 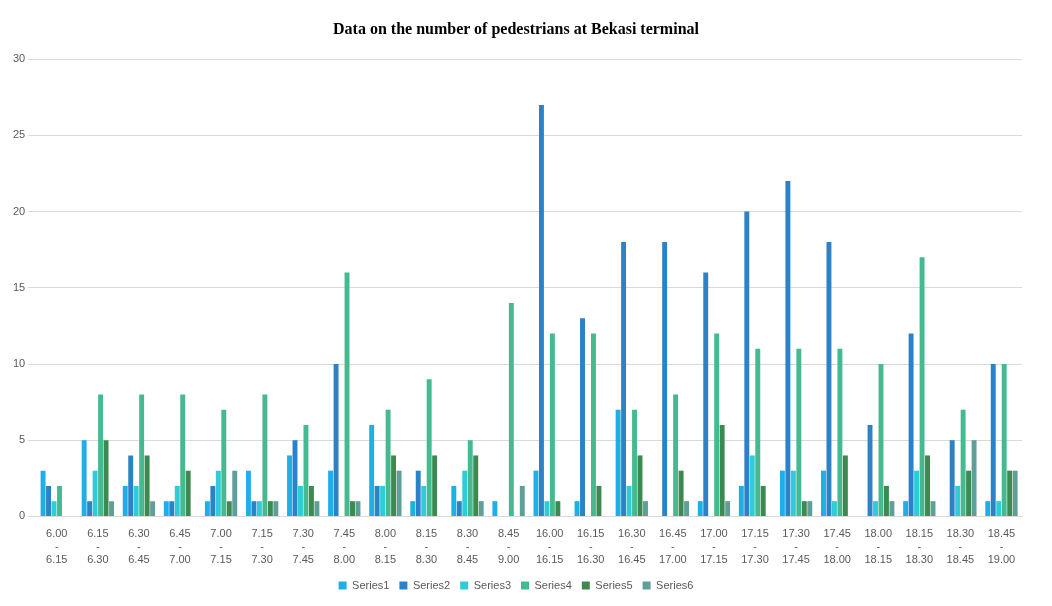 I want to click on x-tick-label: 8.45 - 9.00, so click(x=508, y=546).